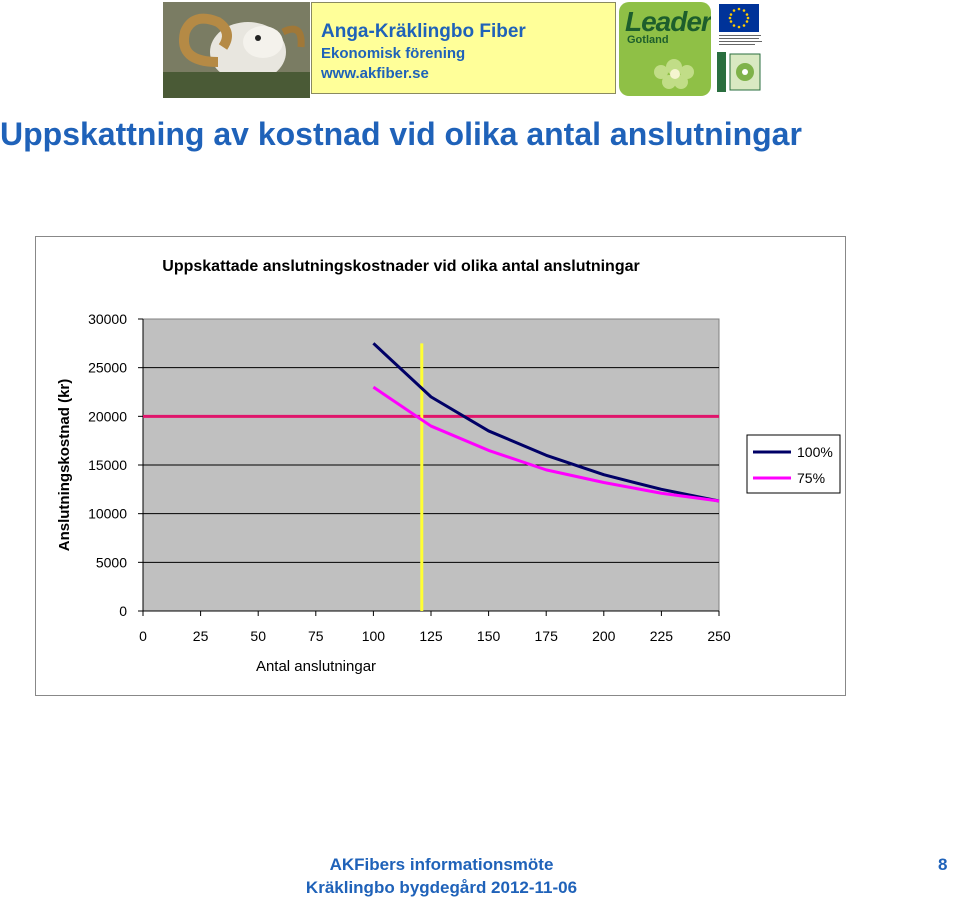 The width and height of the screenshot is (960, 900). I want to click on y-axis-label: Anslutningskostnad (kr), so click(64, 465).